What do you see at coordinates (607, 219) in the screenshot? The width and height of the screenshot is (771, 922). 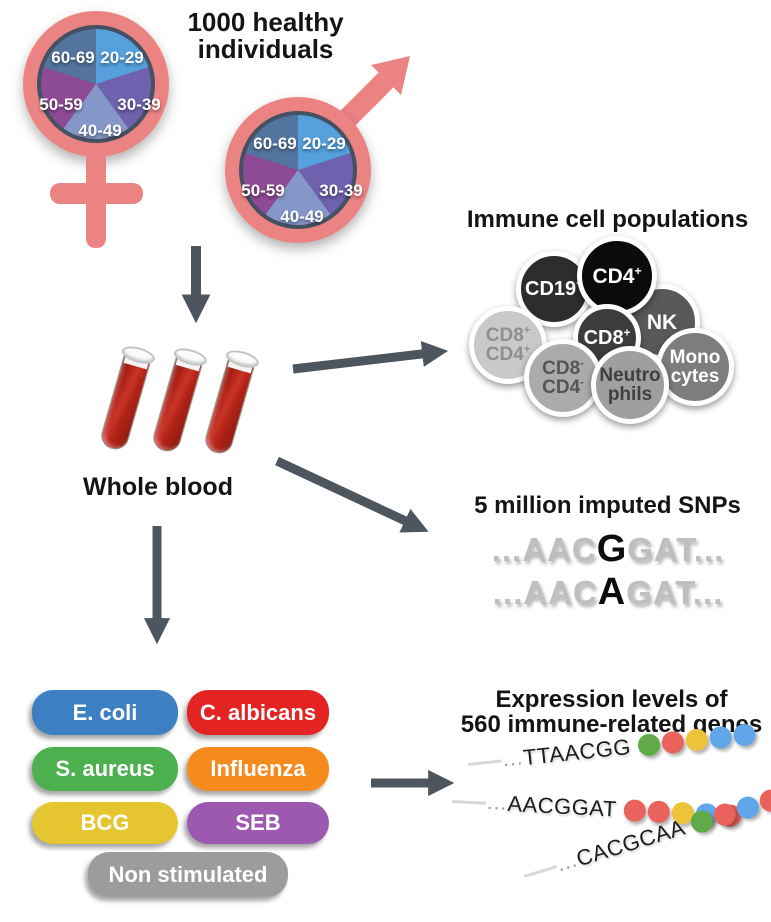 I see `immune-cells-heading: Immune cell populations` at bounding box center [607, 219].